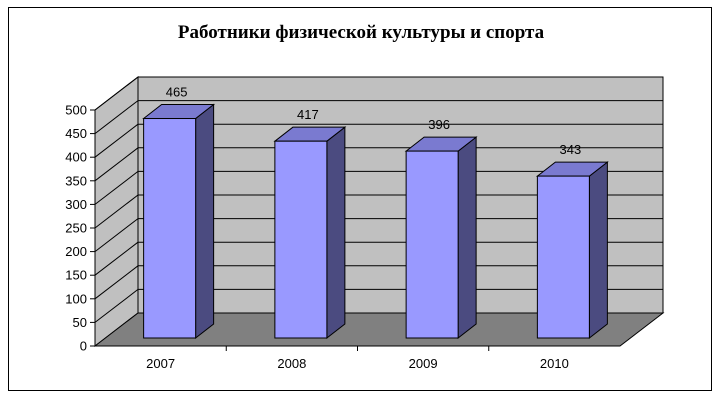 This screenshot has height=400, width=722. I want to click on y-tick-label: 500, so click(76, 110).